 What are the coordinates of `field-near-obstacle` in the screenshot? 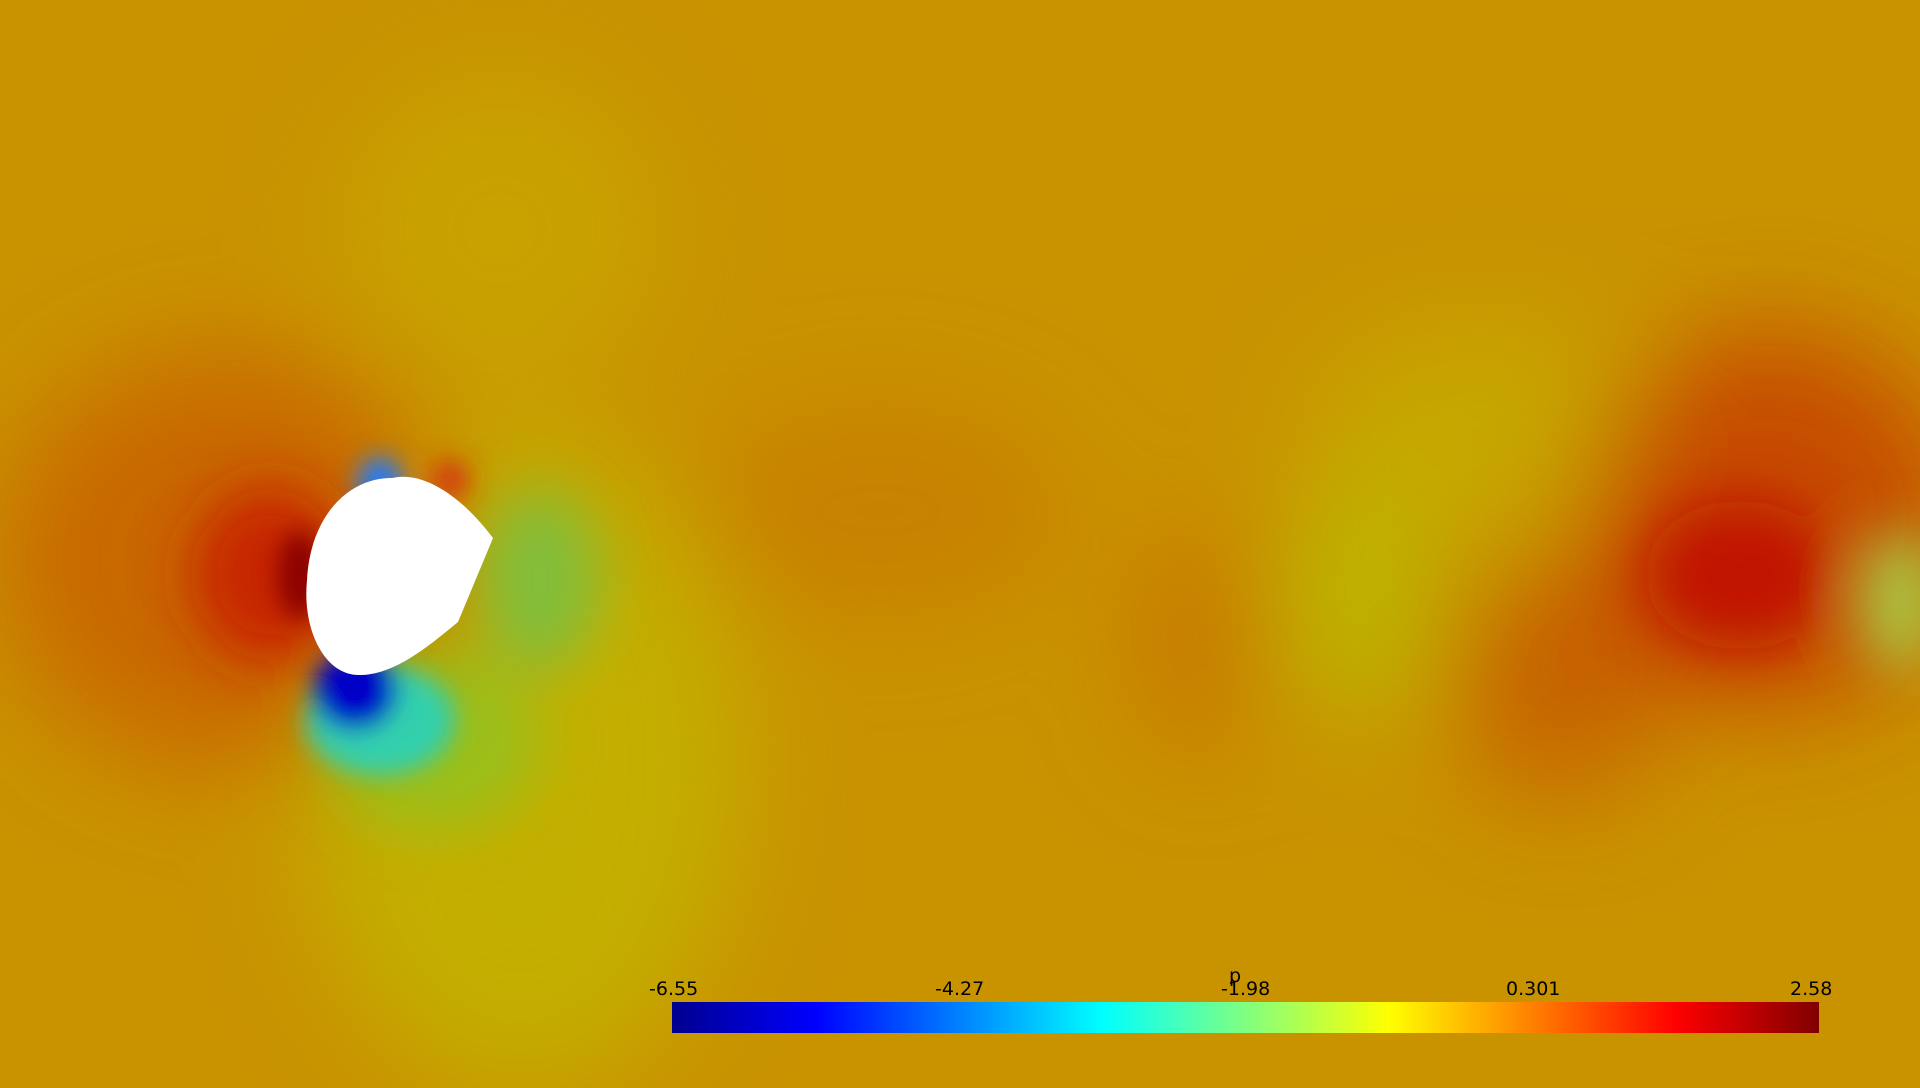 It's located at (374, 616).